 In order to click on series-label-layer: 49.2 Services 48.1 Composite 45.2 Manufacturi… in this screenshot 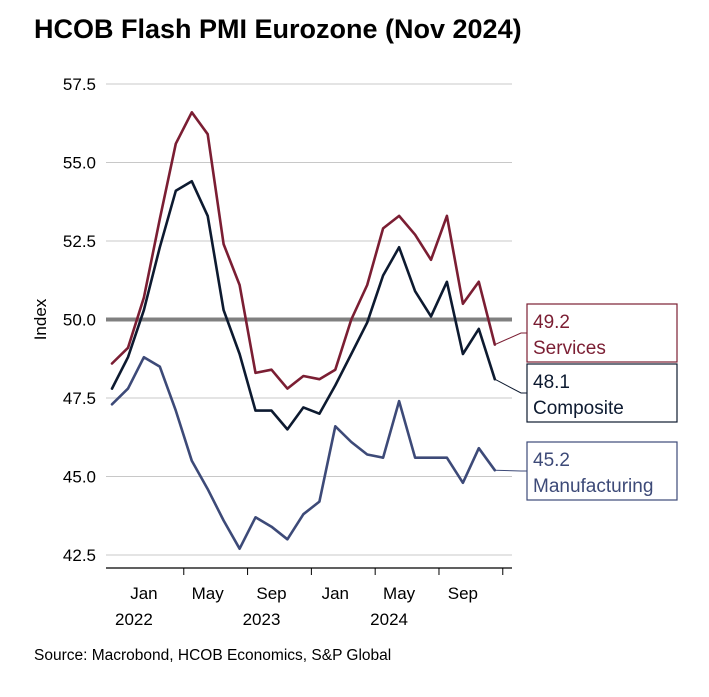, I will do `click(586, 402)`.